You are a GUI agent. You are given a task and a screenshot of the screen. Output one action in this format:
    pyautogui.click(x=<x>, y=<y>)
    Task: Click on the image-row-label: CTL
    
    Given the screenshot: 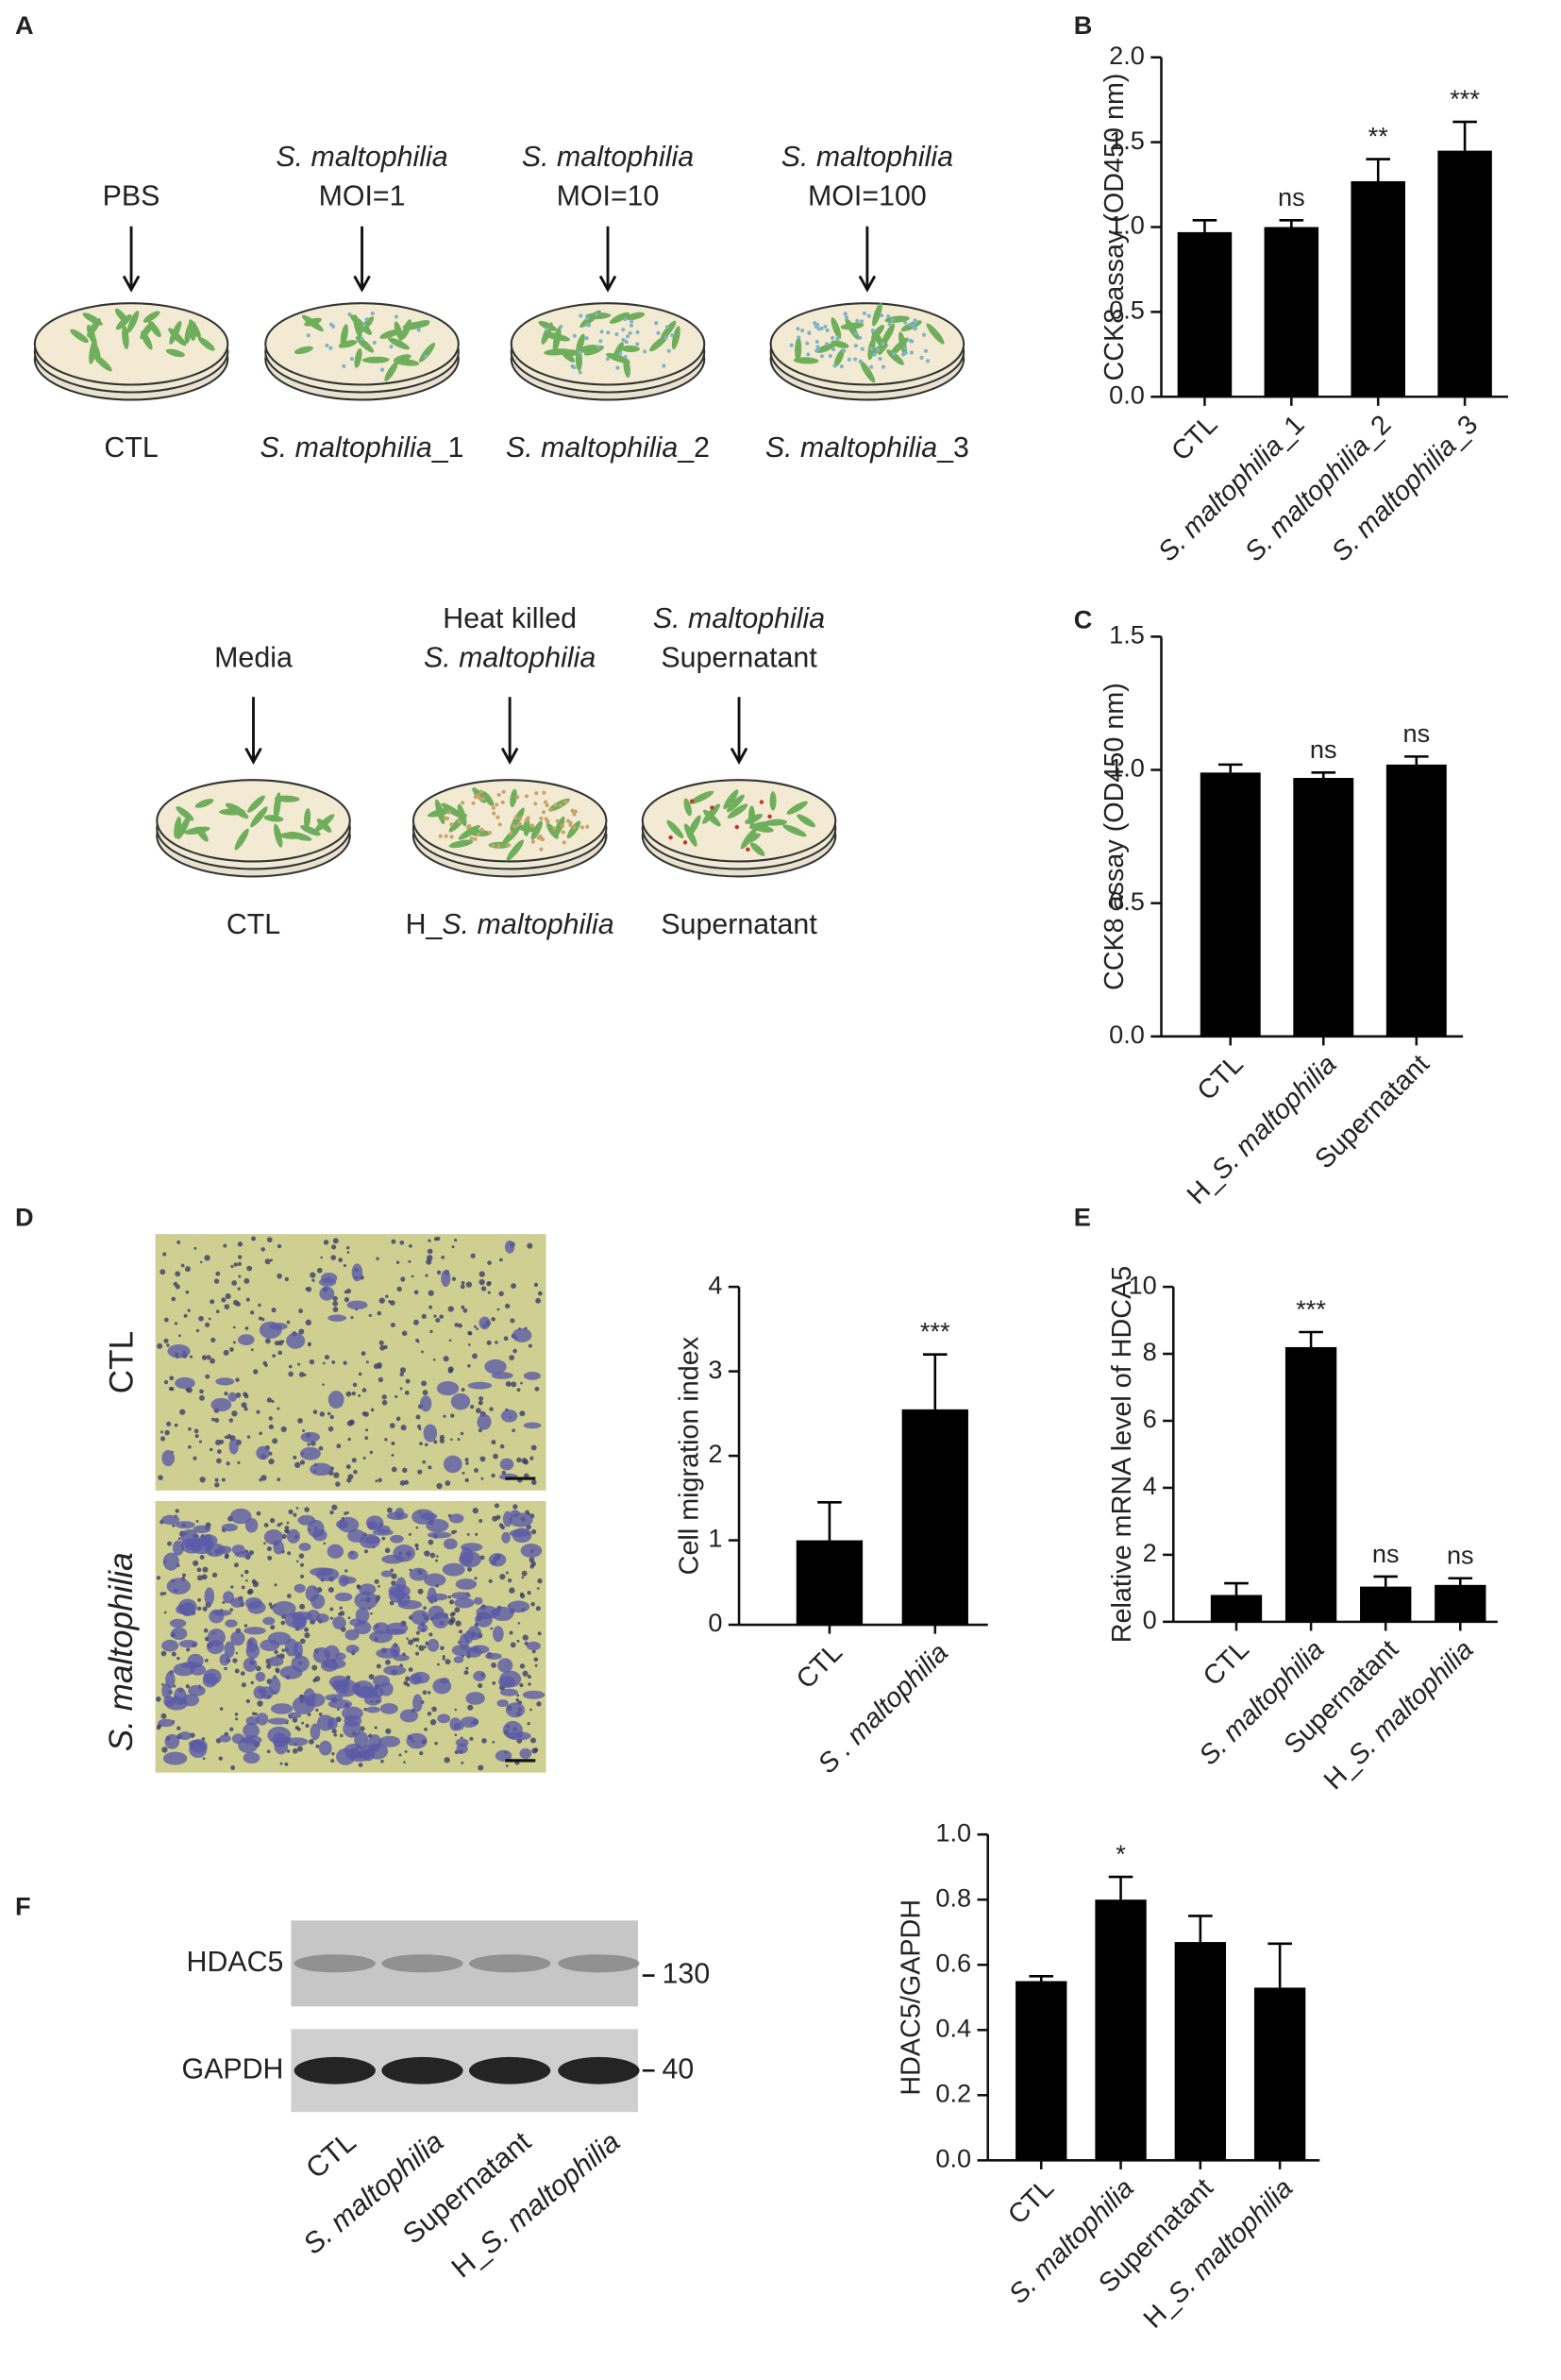 What is the action you would take?
    pyautogui.click(x=121, y=1362)
    